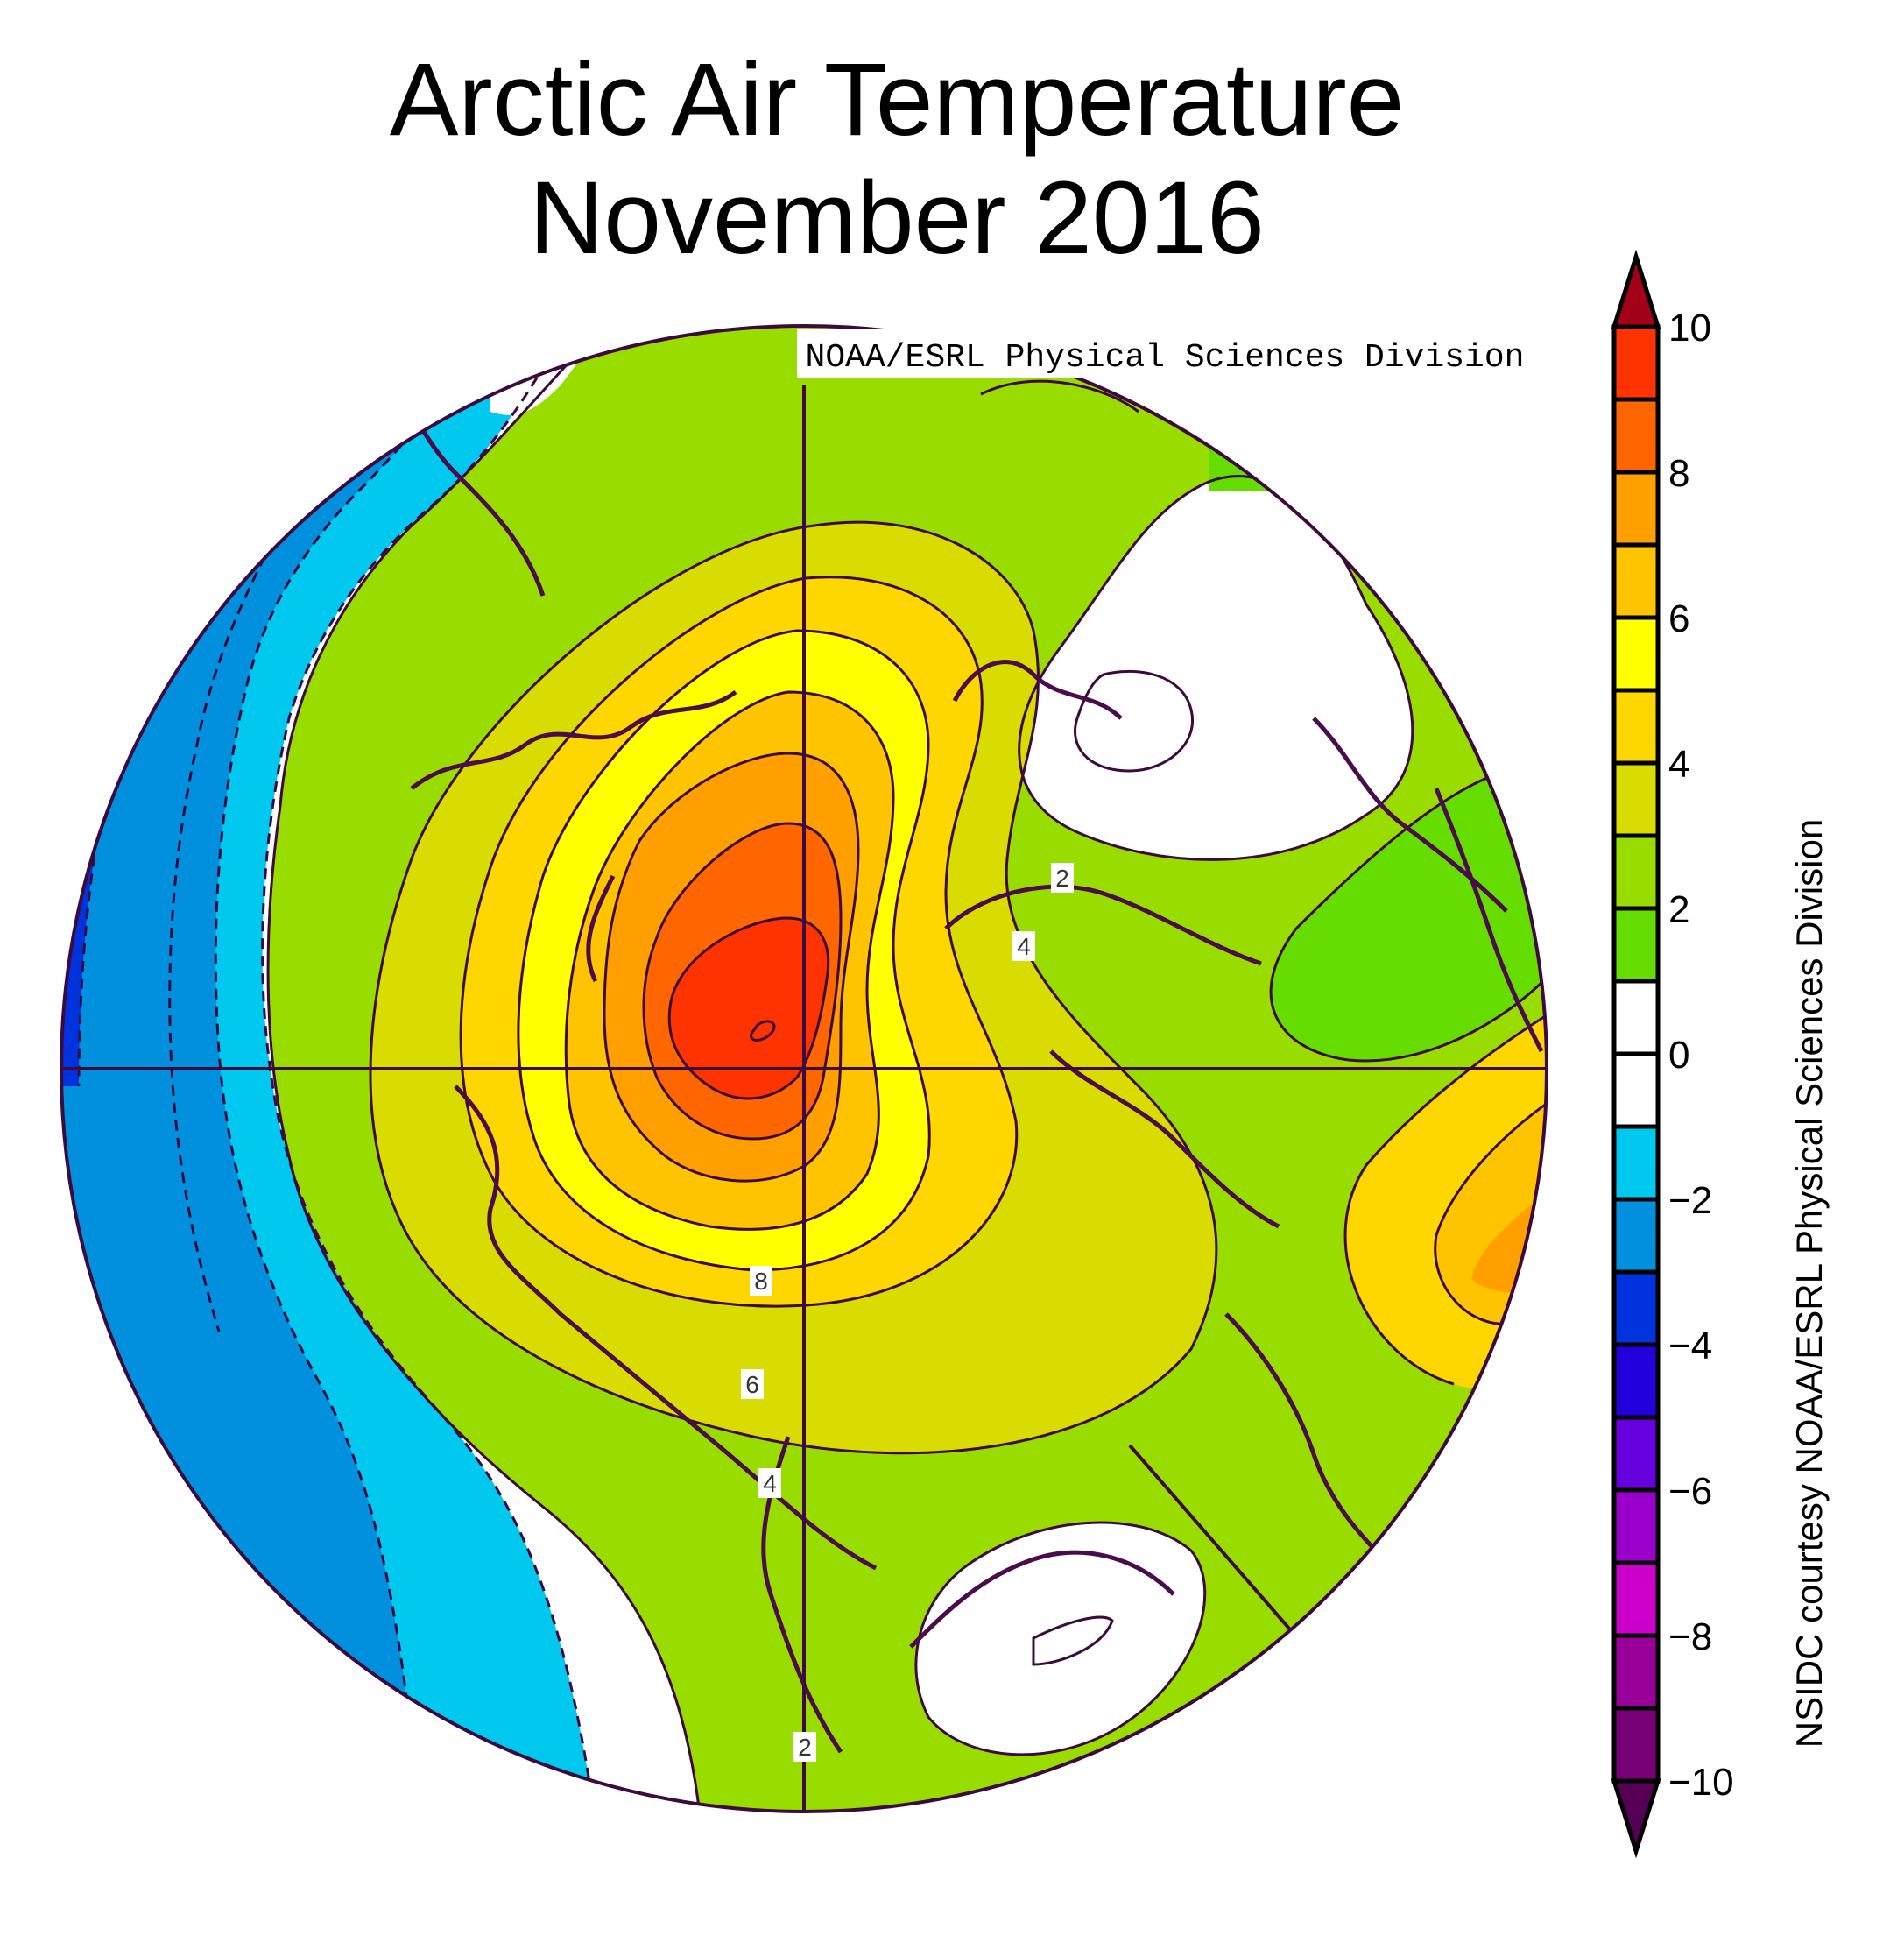 The height and width of the screenshot is (1936, 1904). I want to click on colorbar-swatches, so click(1636, 1054).